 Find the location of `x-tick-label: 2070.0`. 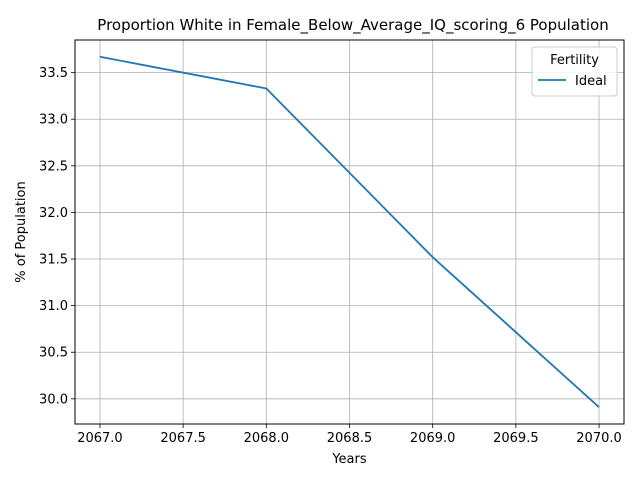

x-tick-label: 2070.0 is located at coordinates (599, 438).